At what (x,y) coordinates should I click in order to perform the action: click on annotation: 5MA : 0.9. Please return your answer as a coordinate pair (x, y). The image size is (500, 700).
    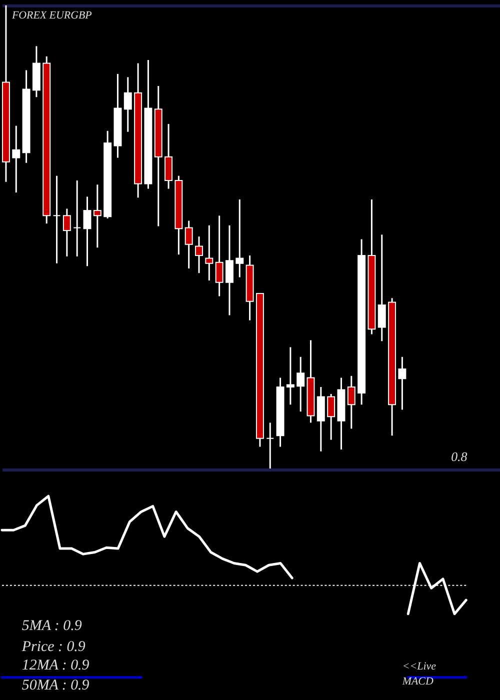
    Looking at the image, I should click on (52, 626).